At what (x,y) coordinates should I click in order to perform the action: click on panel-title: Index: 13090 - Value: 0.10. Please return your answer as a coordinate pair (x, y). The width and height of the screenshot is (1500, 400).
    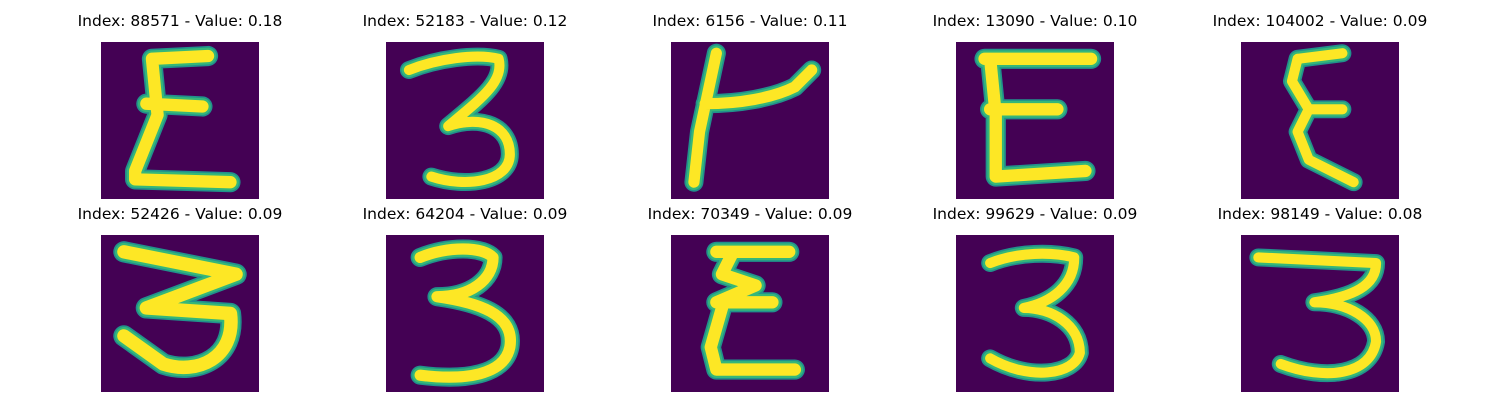
    Looking at the image, I should click on (1035, 21).